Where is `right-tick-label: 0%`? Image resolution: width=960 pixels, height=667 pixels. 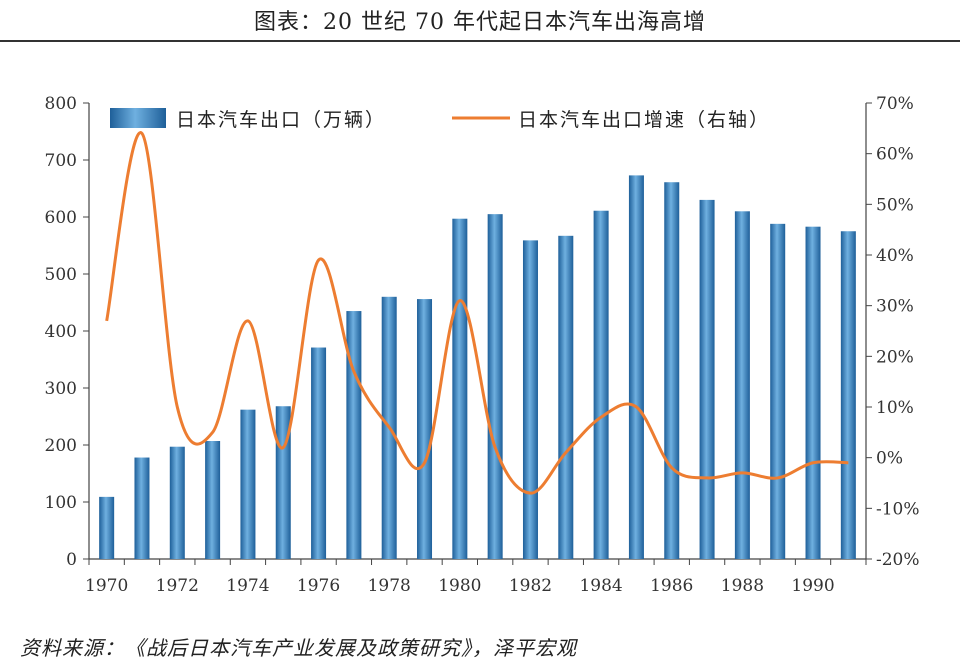
right-tick-label: 0% is located at coordinates (889, 459).